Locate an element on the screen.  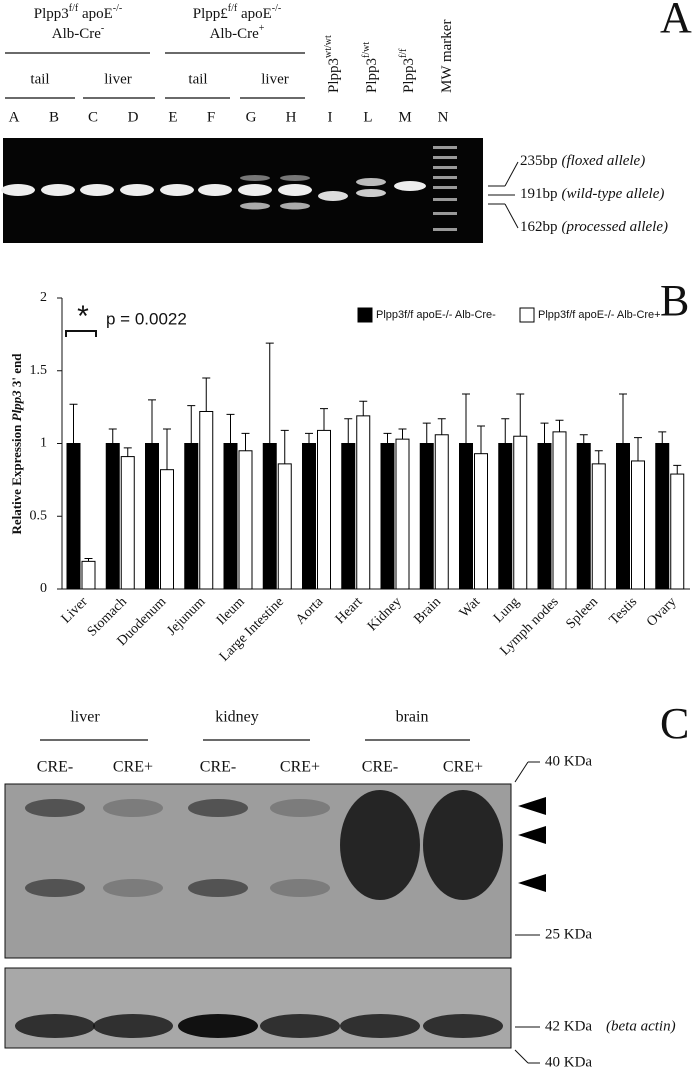
blot is located at coordinates (258, 1008).